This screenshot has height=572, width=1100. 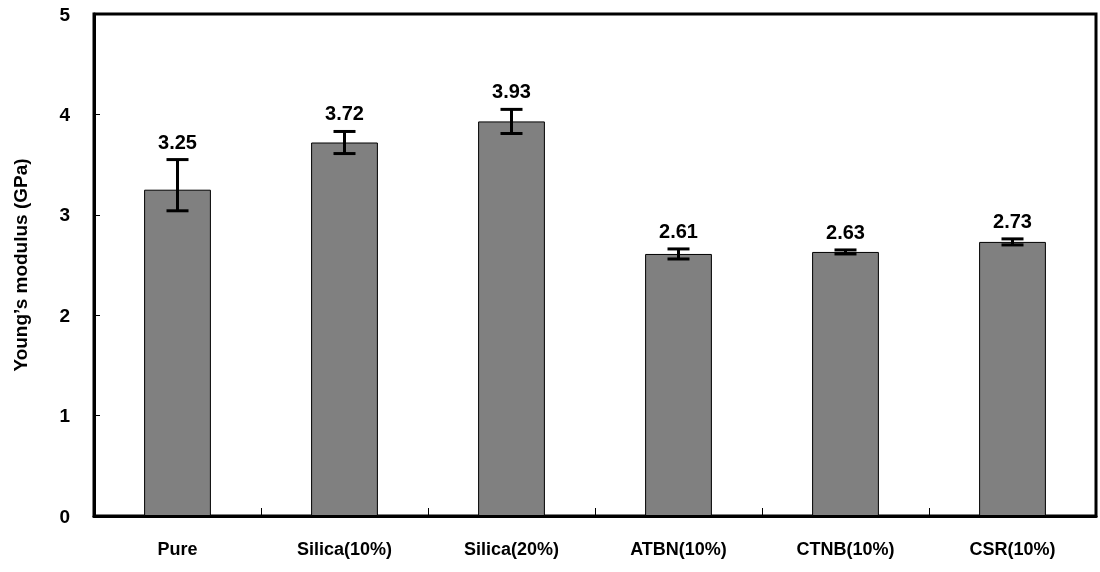 What do you see at coordinates (344, 113) in the screenshot?
I see `data-label: 3.72` at bounding box center [344, 113].